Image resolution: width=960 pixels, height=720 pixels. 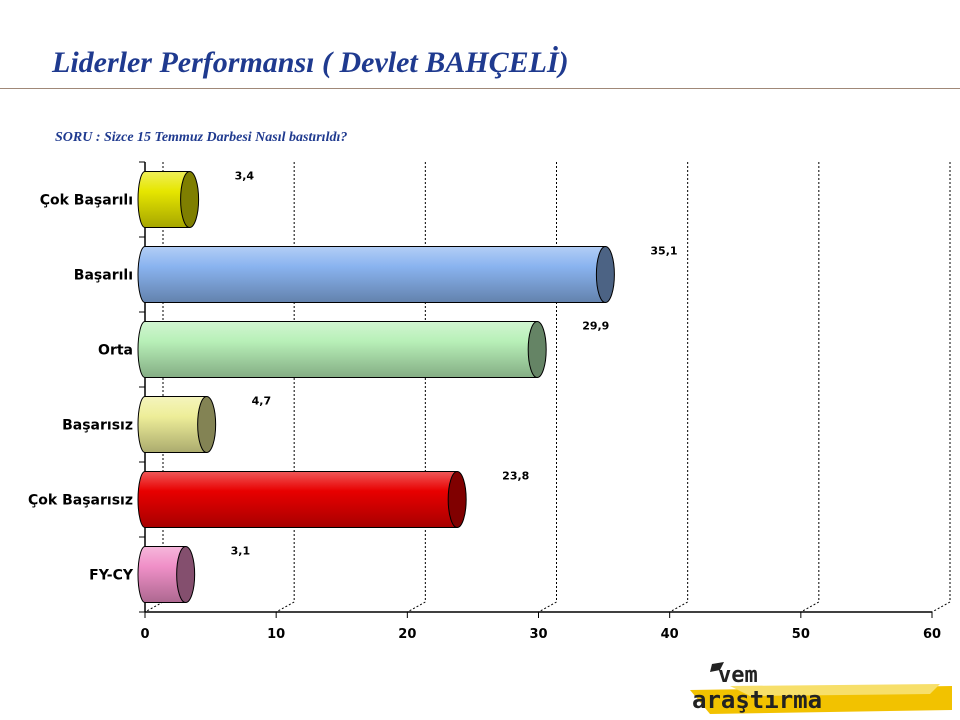 I want to click on x-tick-label: 60, so click(x=932, y=634).